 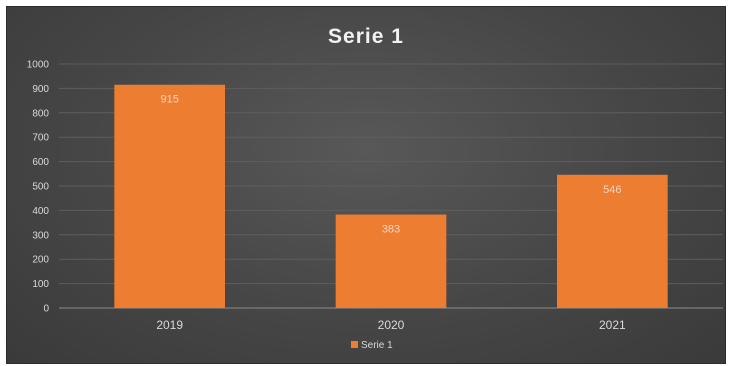 I want to click on y-tick-label: 200, so click(x=40, y=260).